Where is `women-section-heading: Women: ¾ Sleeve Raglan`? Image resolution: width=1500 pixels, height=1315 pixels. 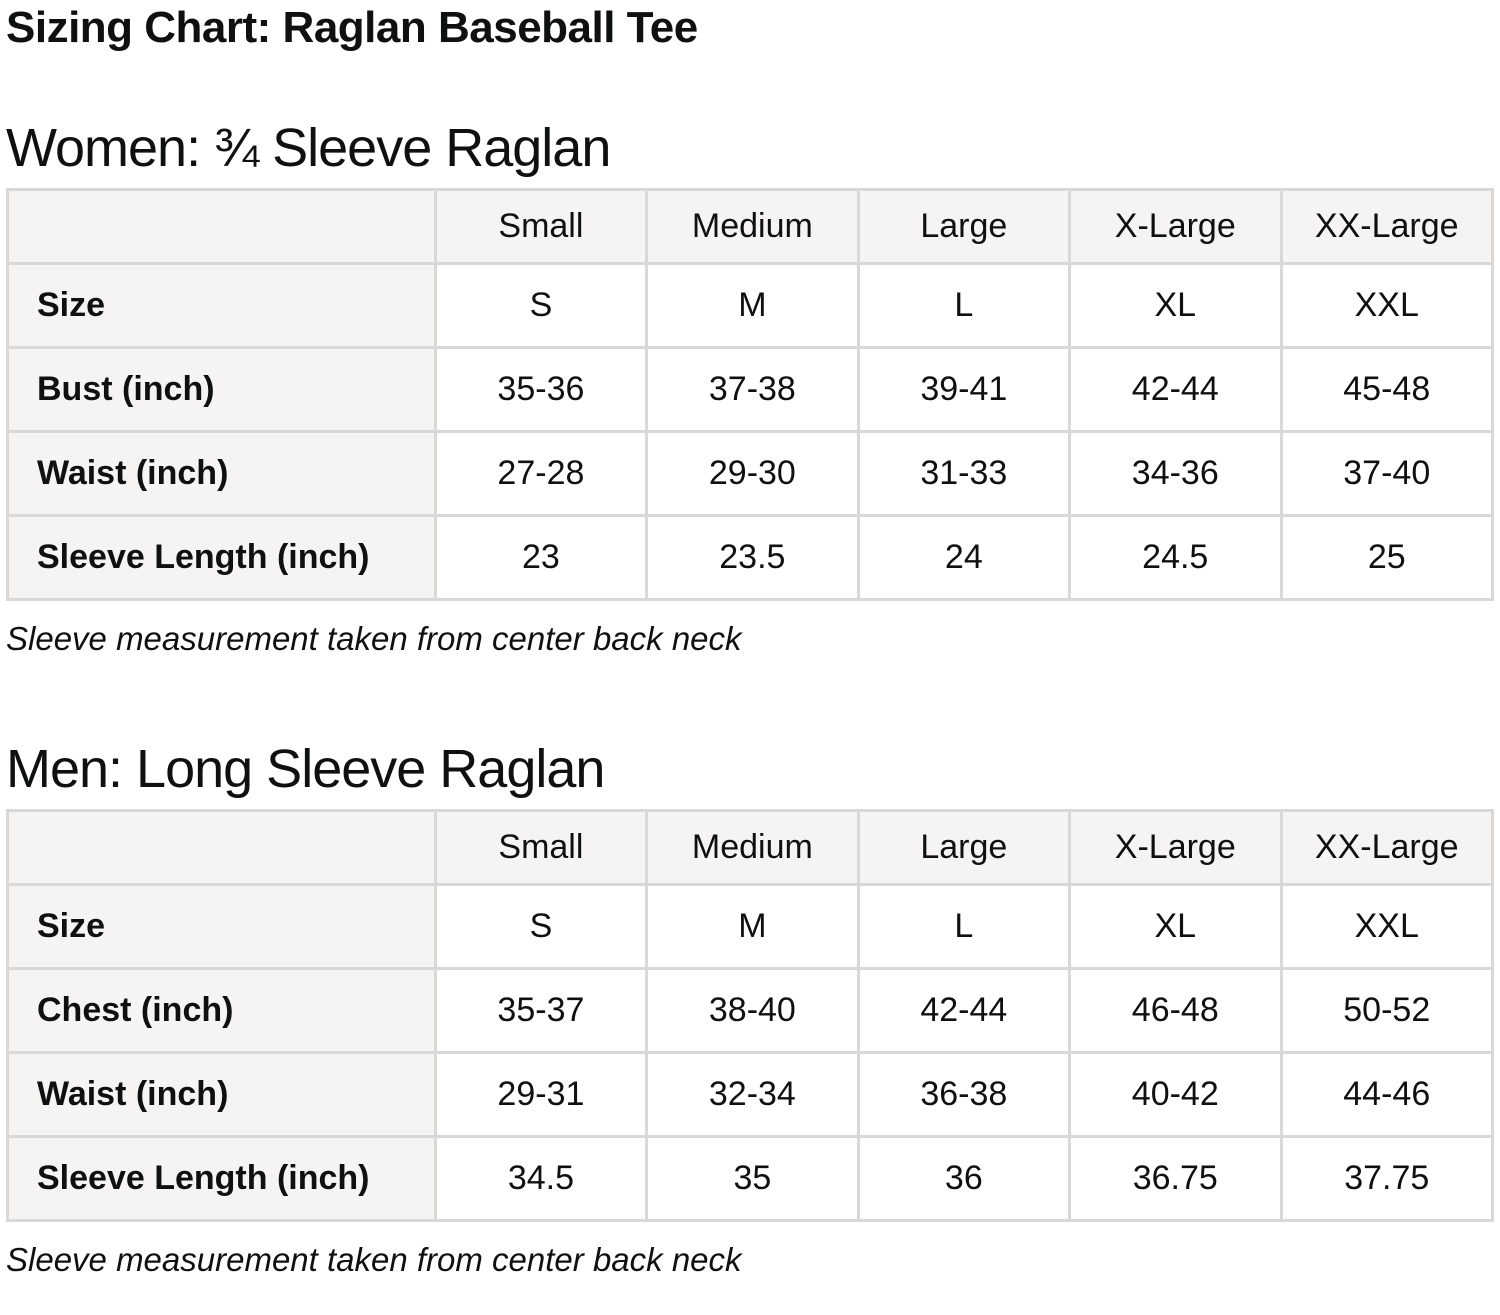 women-section-heading: Women: ¾ Sleeve Raglan is located at coordinates (308, 148).